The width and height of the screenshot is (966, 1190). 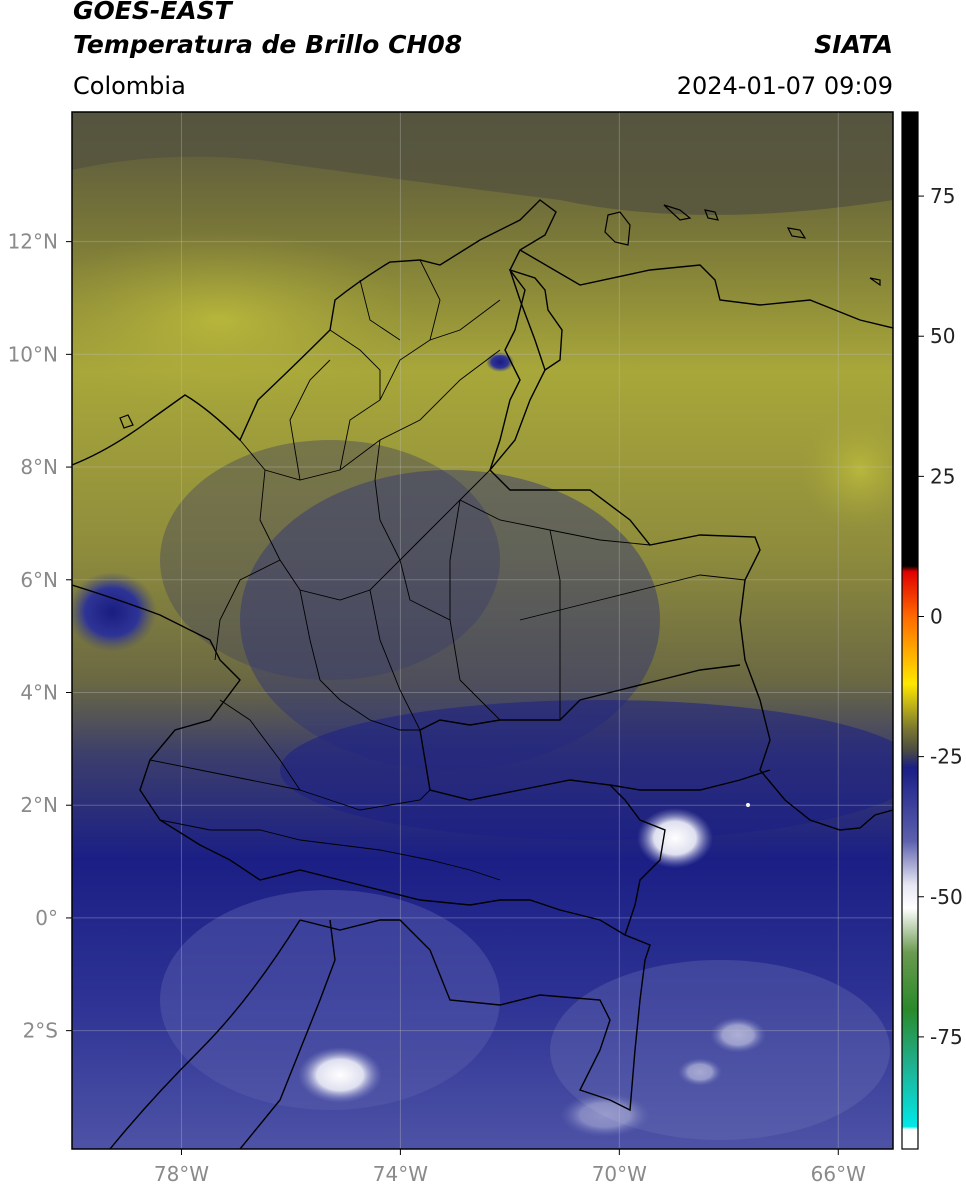 I want to click on colorbar-ticks: 75 50 25 0 -25 -50 -75, so click(x=940, y=616).